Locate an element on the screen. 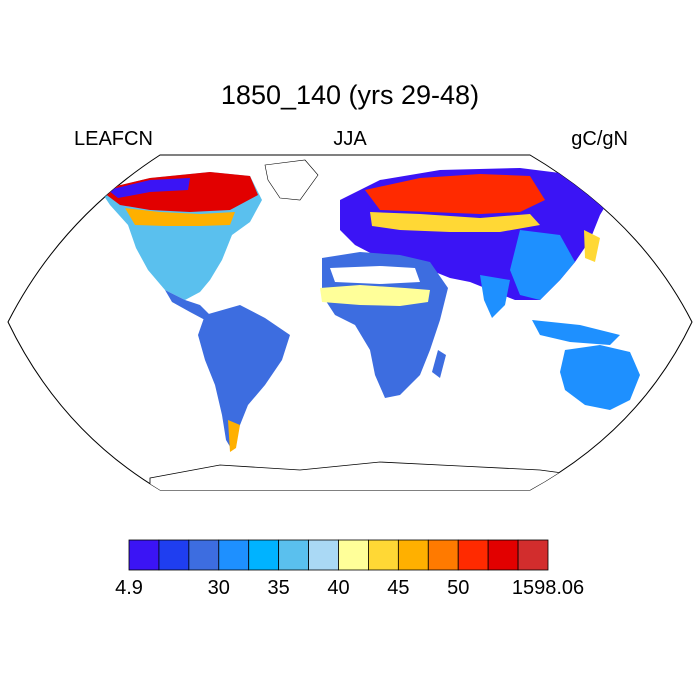 This screenshot has height=700, width=700. indonesia is located at coordinates (576, 332).